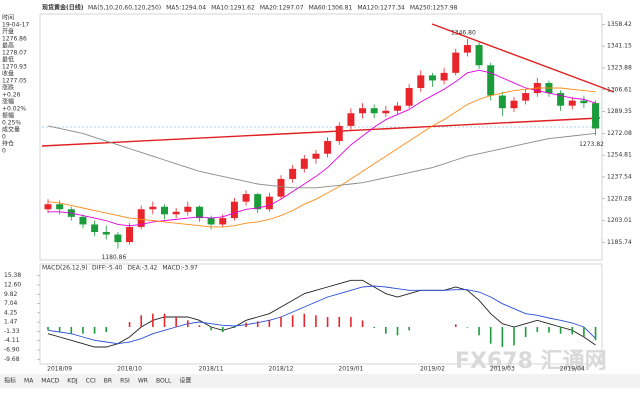  I want to click on info-value: 1278.07, so click(14, 53).